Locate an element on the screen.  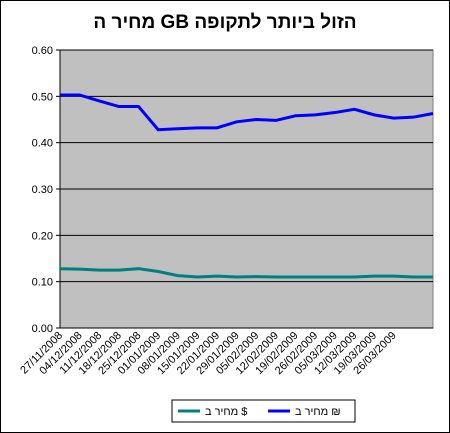
y-tick-label: 0.00 is located at coordinates (42, 329).